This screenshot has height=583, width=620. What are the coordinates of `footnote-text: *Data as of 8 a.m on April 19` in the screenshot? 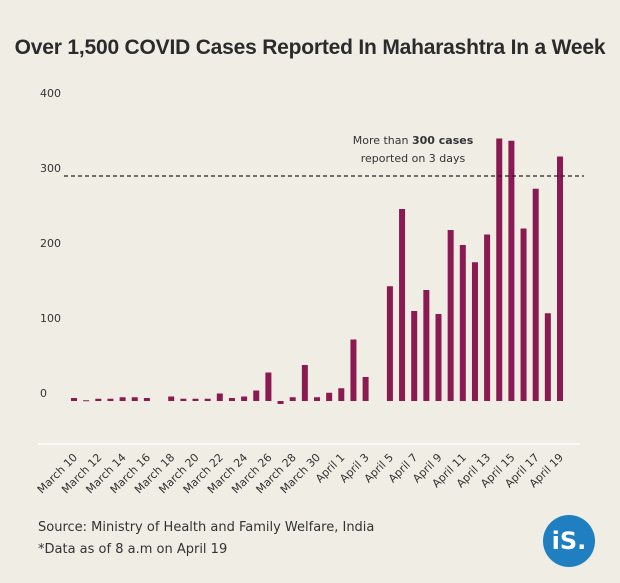 It's located at (133, 549).